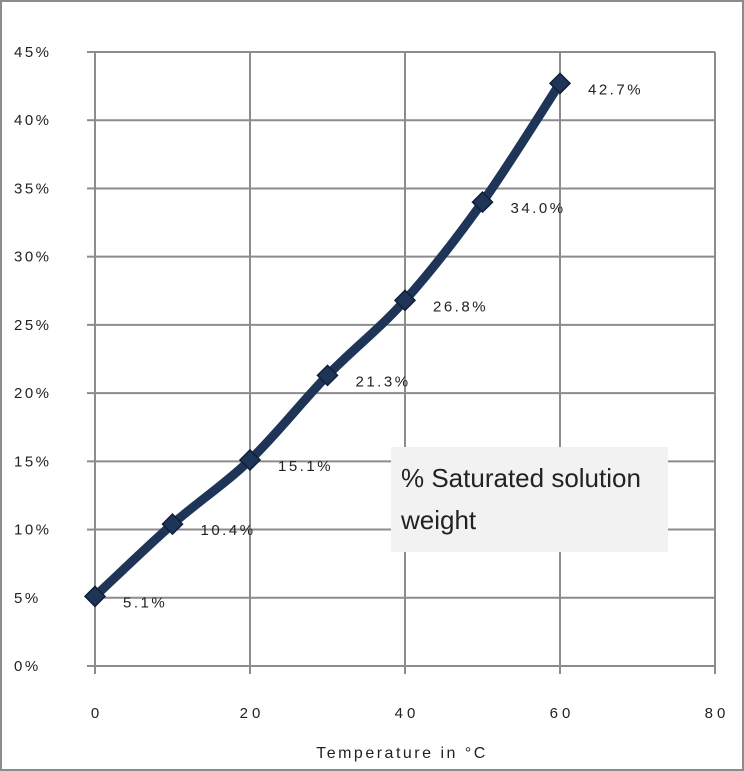 This screenshot has width=744, height=771. Describe the element at coordinates (33, 120) in the screenshot. I see `y-tick-label: 40%` at that location.